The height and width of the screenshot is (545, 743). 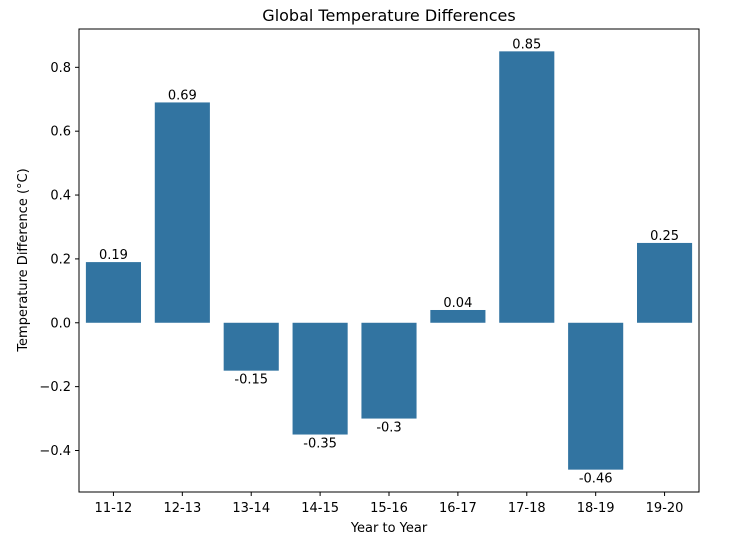 I want to click on y-axis: −0.4 −0.2 0.0 0.2 0.4 0.6 0.8, so click(x=59, y=260).